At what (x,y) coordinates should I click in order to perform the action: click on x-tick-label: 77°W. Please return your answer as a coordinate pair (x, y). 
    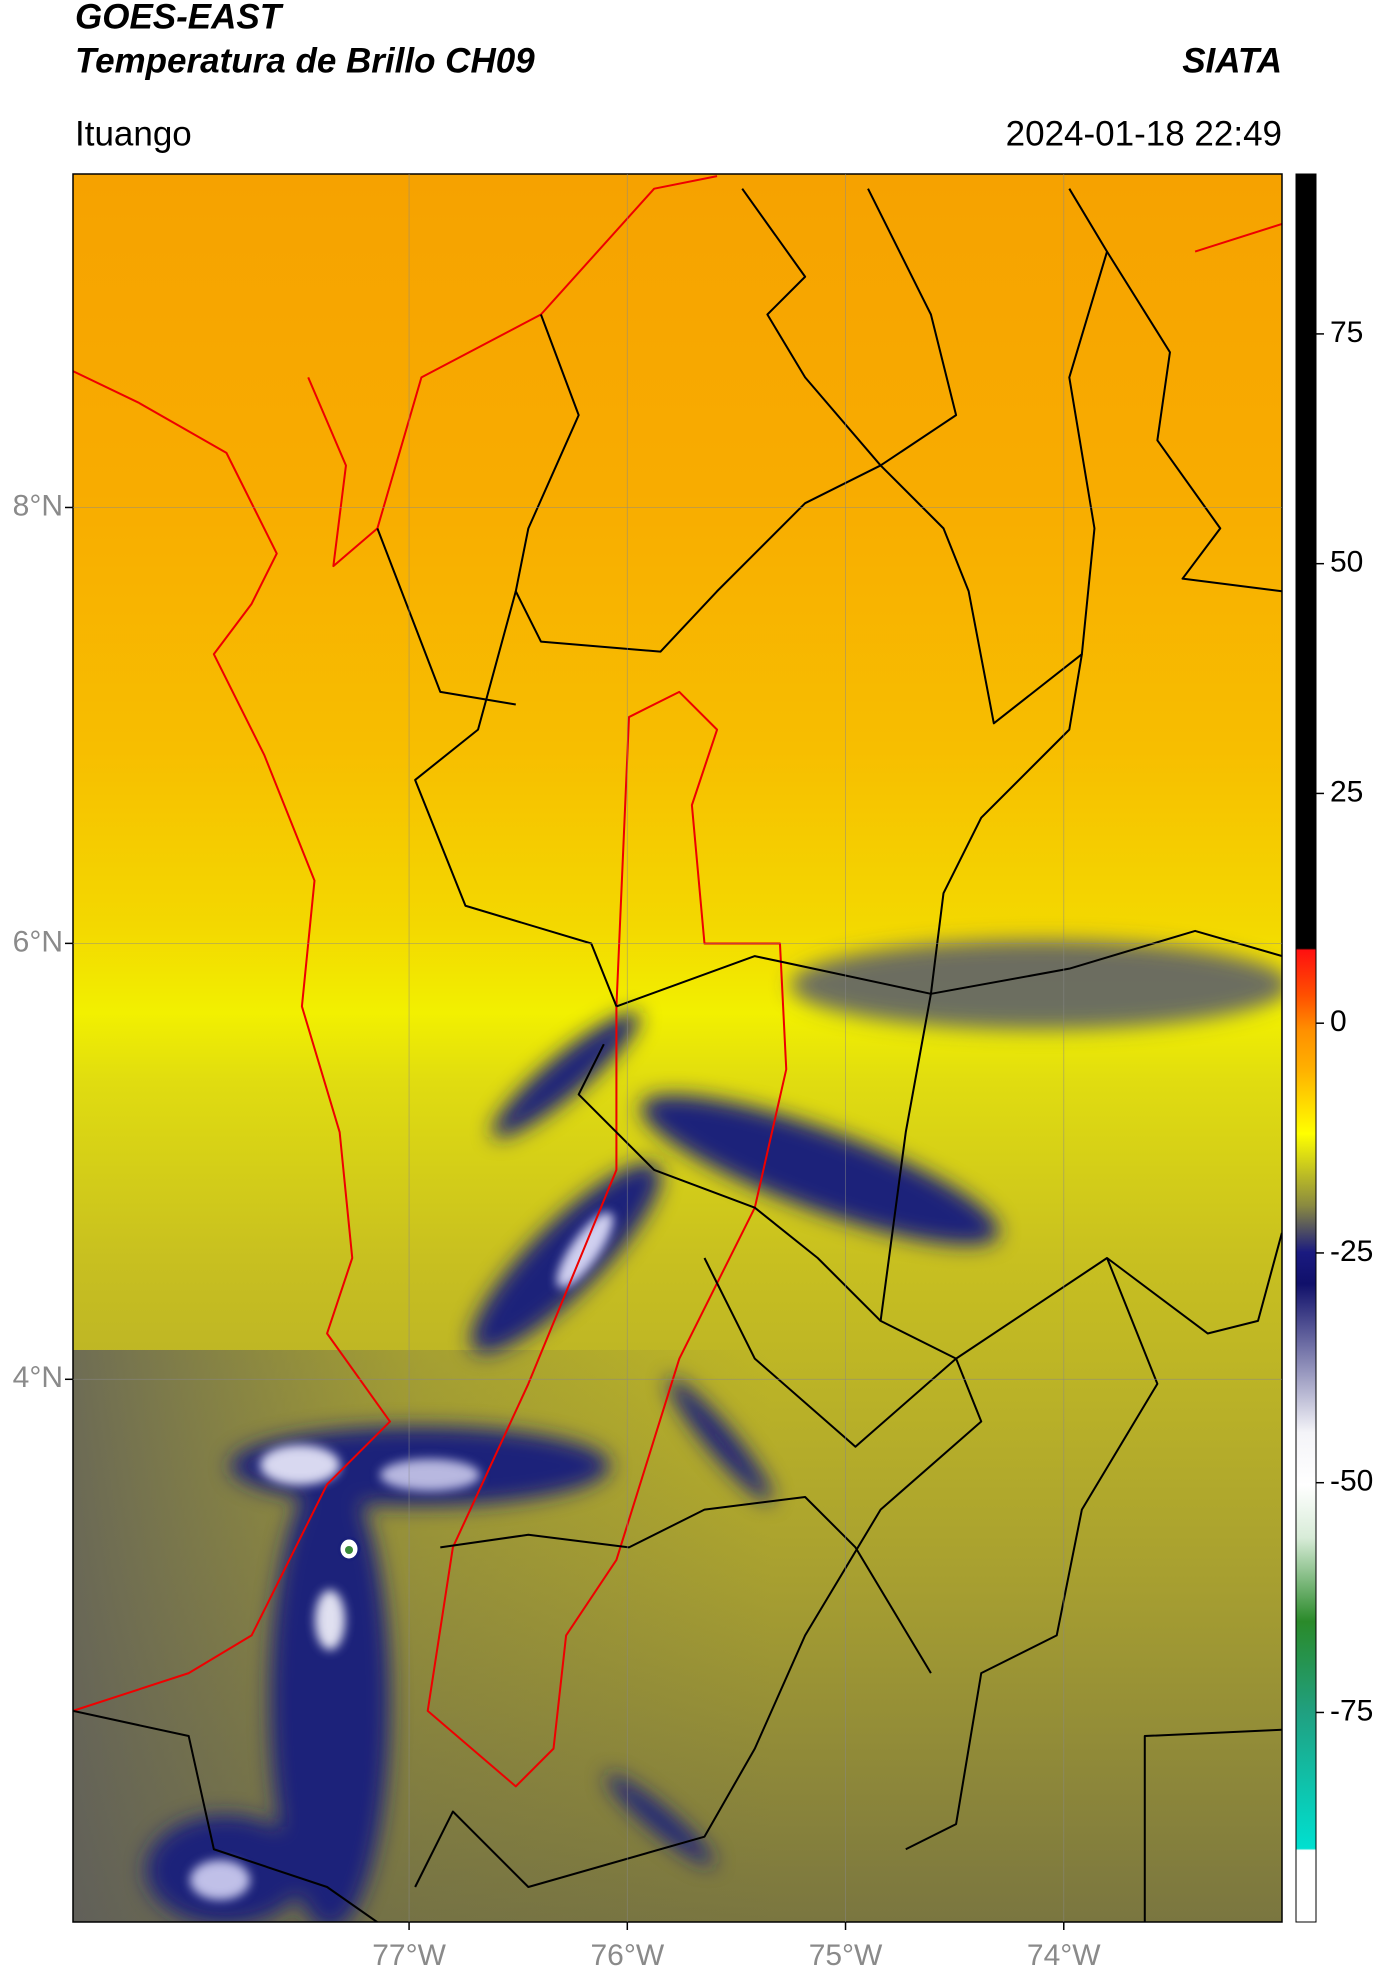
    Looking at the image, I should click on (409, 1955).